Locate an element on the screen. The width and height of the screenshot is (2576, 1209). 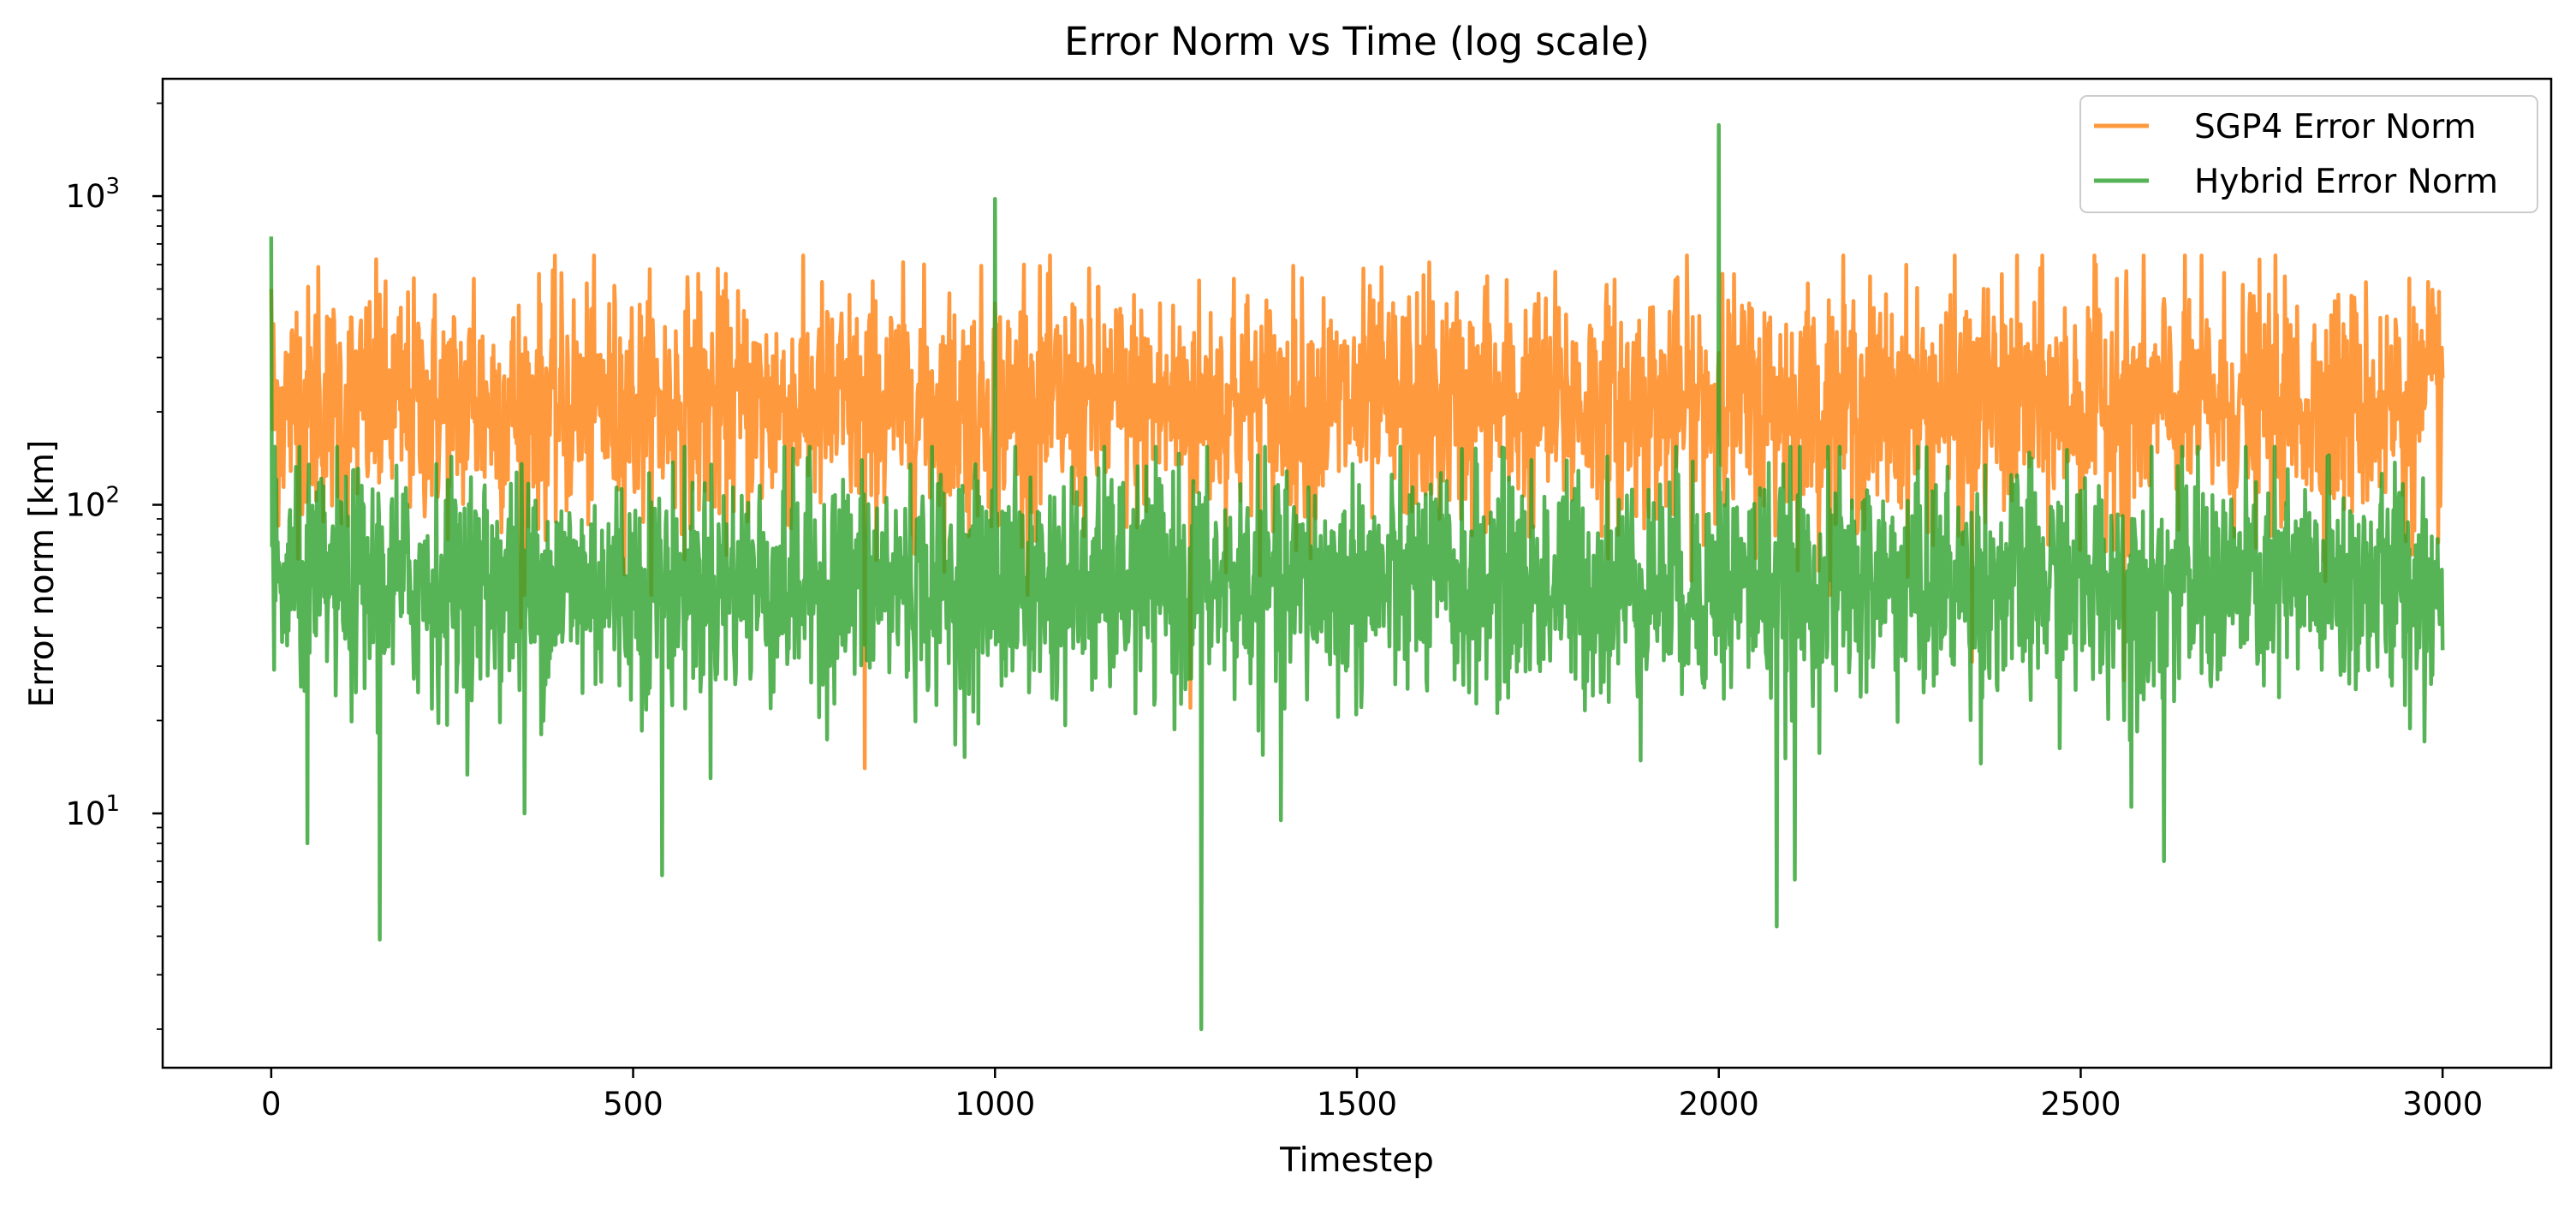
y-tick-label: 10³ is located at coordinates (92, 194).